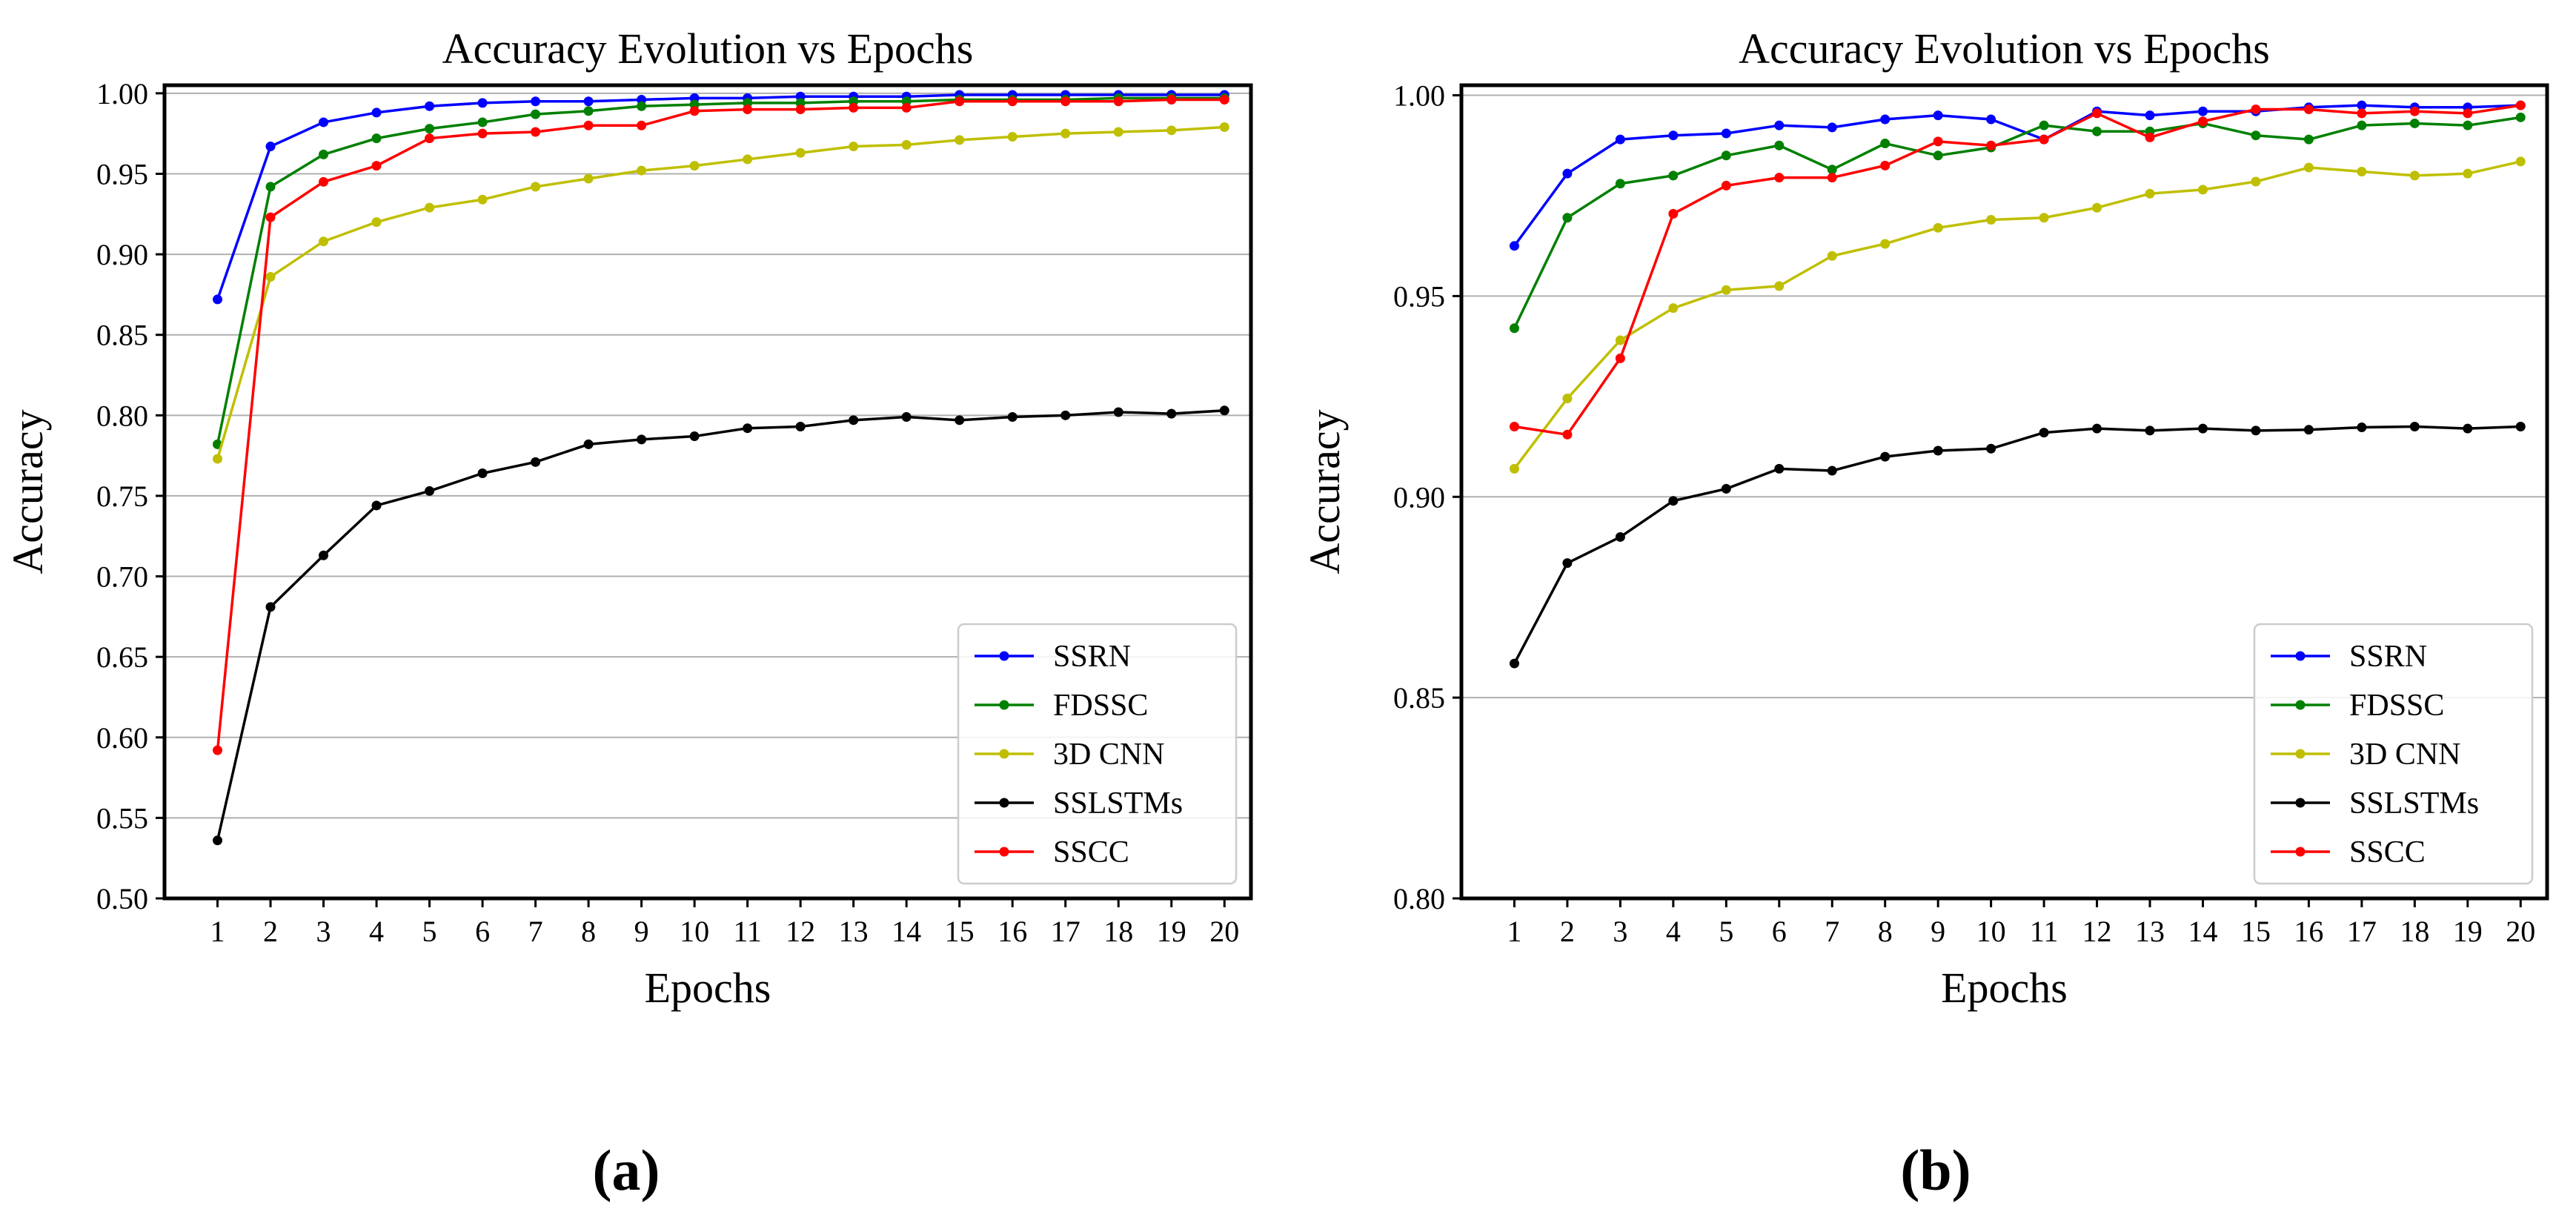  I want to click on x-tick-label: 13, so click(2150, 931).